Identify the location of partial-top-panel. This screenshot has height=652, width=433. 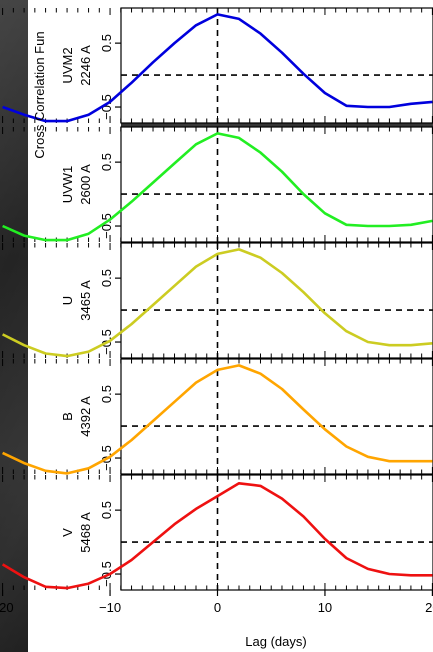
(277, 4).